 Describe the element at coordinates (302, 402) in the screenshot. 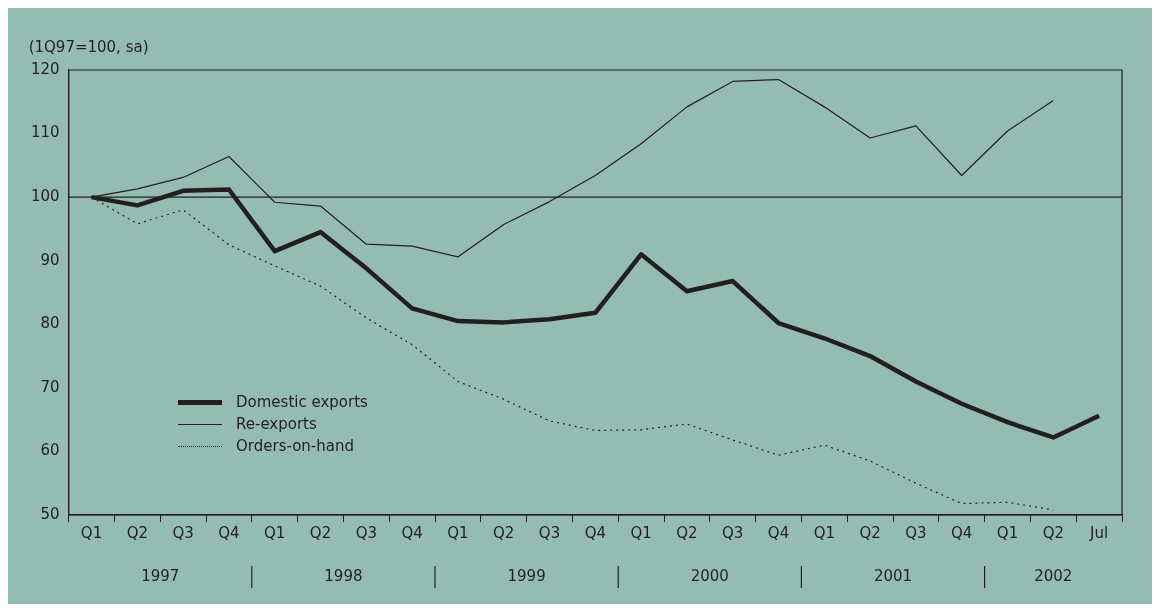

I see `legend-label: Domestic exports` at that location.